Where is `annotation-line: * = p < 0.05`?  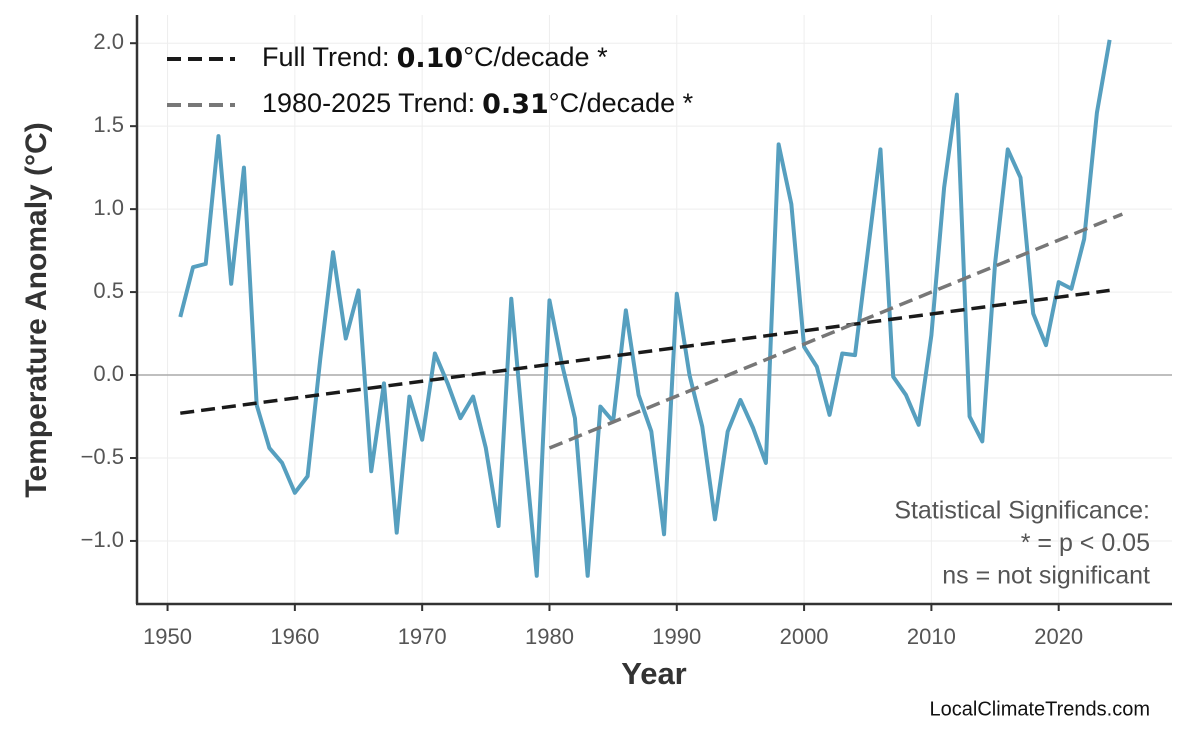
annotation-line: * = p < 0.05 is located at coordinates (1085, 543).